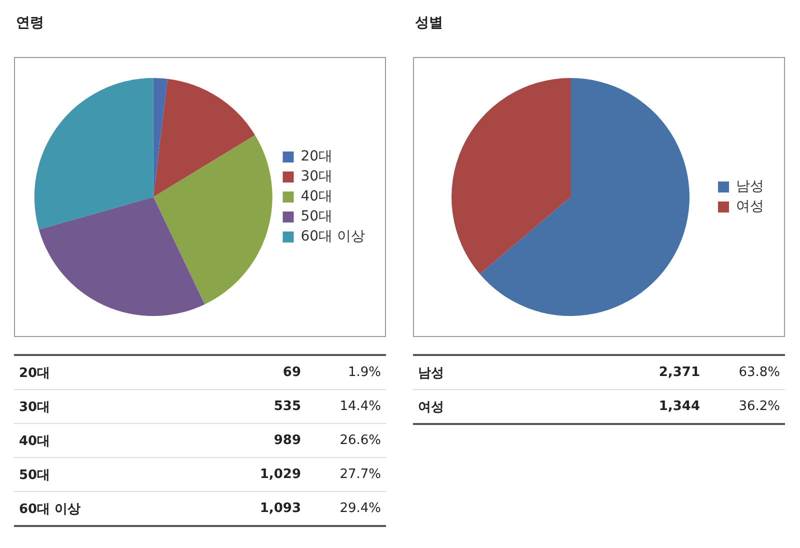  Describe the element at coordinates (316, 156) in the screenshot. I see `legend-label: 20대` at that location.